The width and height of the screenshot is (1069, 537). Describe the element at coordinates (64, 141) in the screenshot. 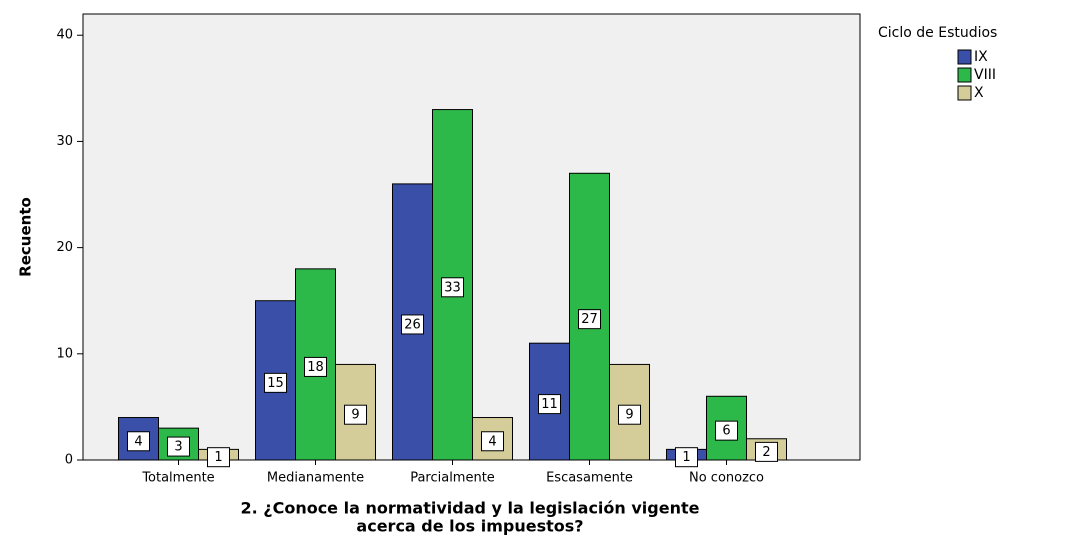

I see `y-tick-label: 30` at that location.